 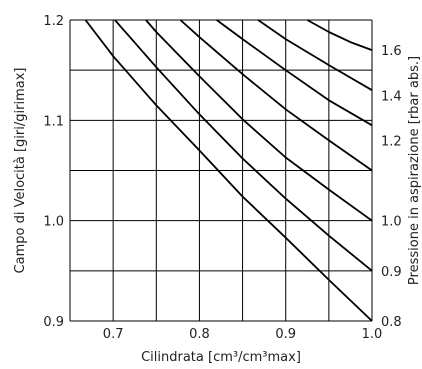 What do you see at coordinates (285, 334) in the screenshot?
I see `x-tick-label: 0.9` at bounding box center [285, 334].